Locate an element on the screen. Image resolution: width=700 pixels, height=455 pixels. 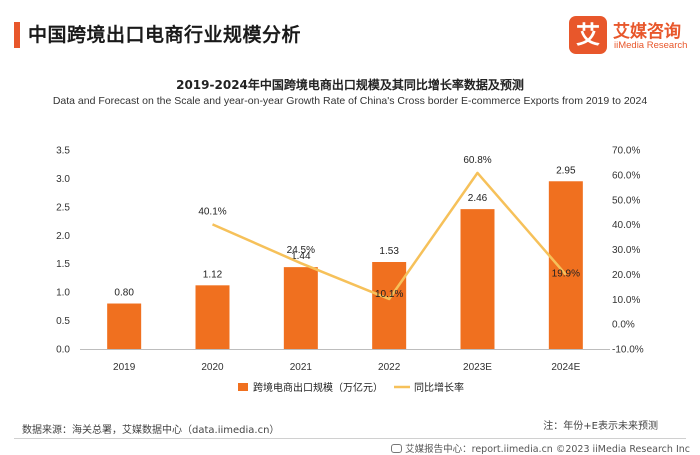
title-accent-bar is located at coordinates (17, 35).